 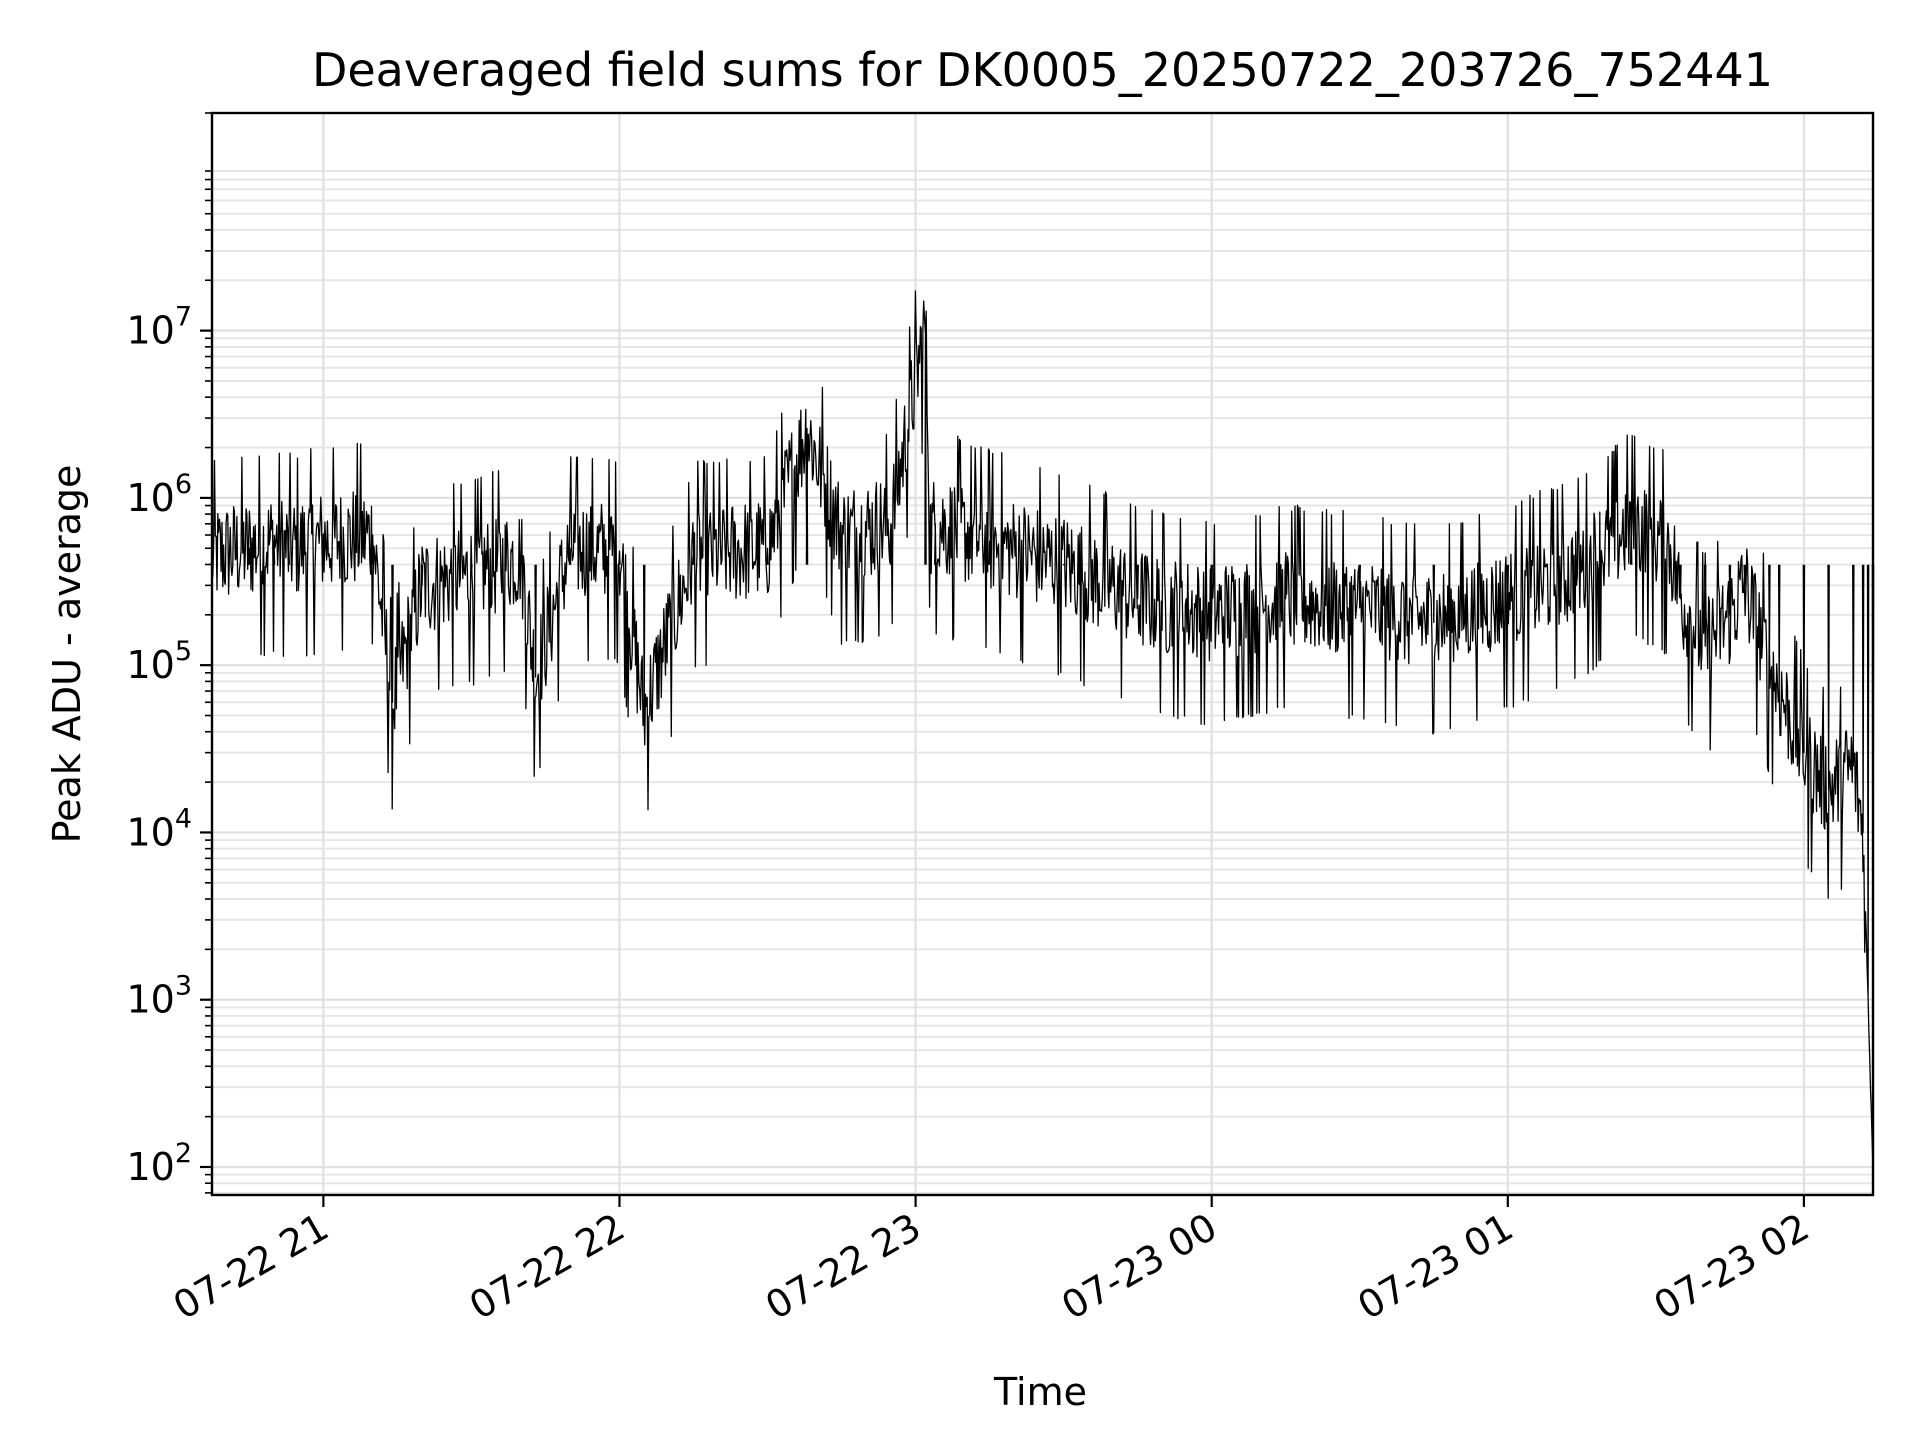 What do you see at coordinates (67, 654) in the screenshot?
I see `y-axis-label: Peak ADU - average` at bounding box center [67, 654].